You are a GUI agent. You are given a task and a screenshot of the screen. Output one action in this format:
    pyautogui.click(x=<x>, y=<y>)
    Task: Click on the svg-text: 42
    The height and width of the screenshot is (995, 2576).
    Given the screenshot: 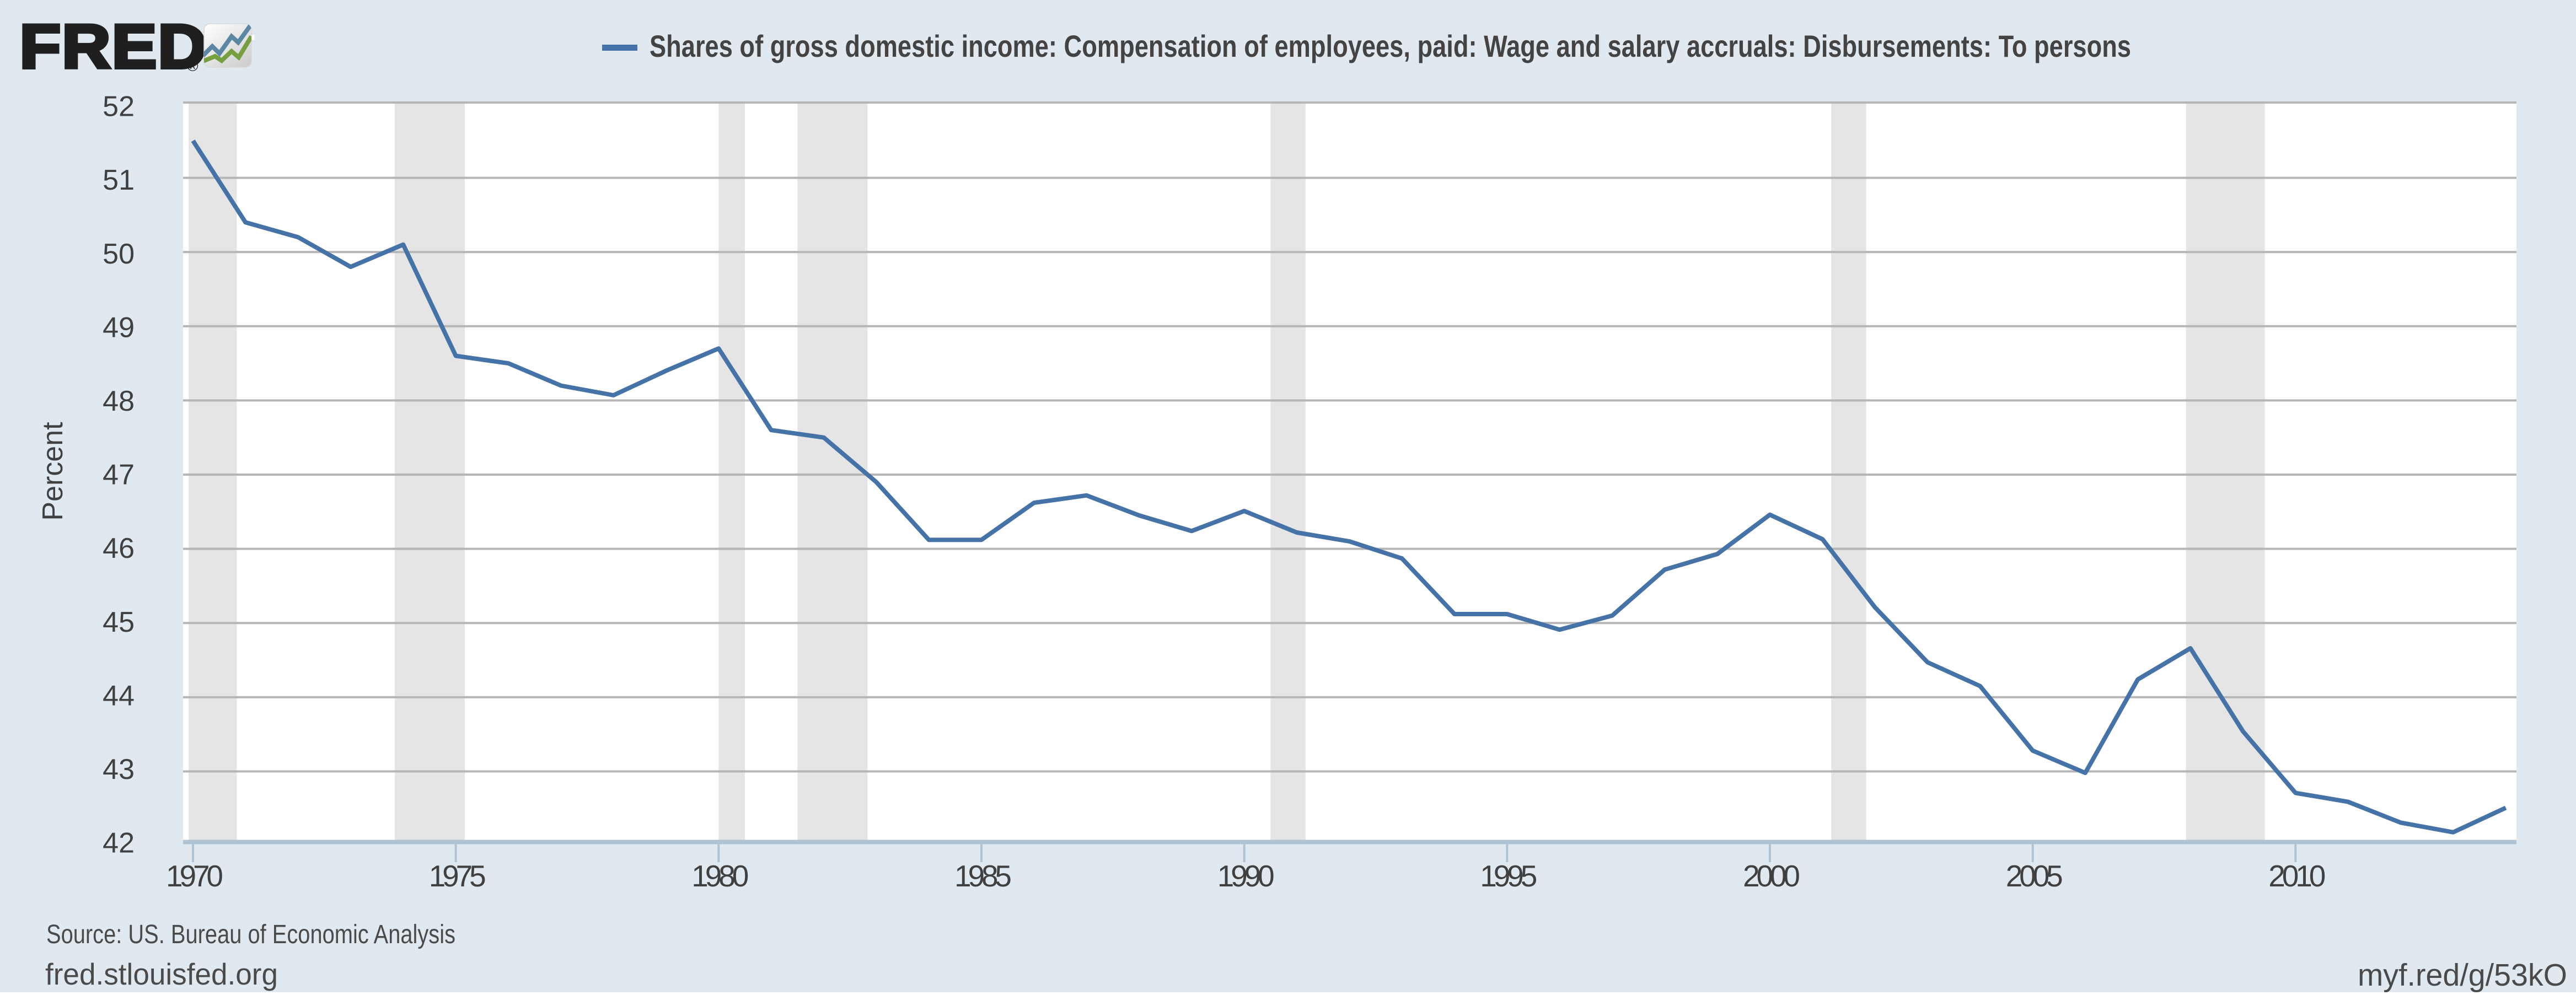 What is the action you would take?
    pyautogui.click(x=119, y=843)
    